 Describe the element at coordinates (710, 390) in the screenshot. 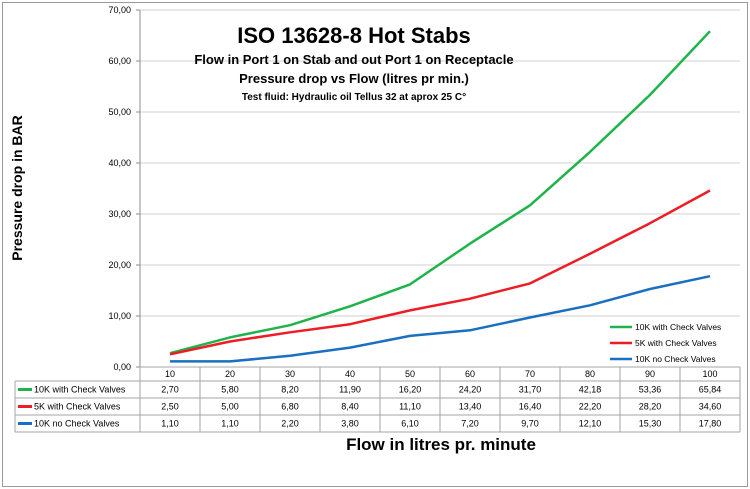

I see `table-cell-value: 65,84` at that location.